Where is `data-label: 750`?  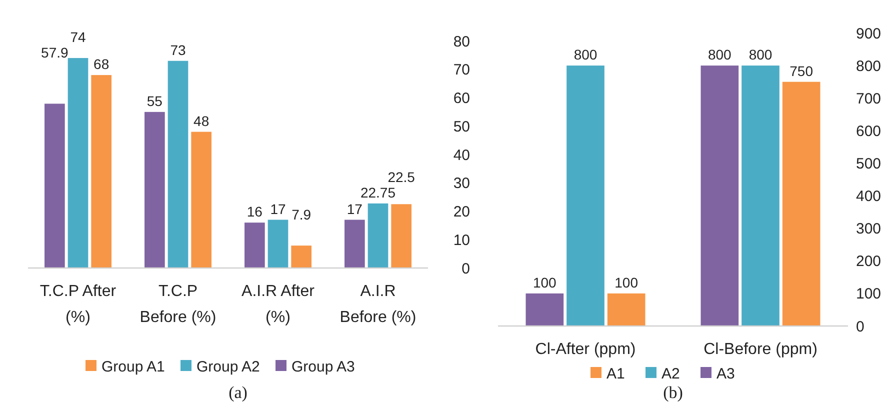 data-label: 750 is located at coordinates (802, 70).